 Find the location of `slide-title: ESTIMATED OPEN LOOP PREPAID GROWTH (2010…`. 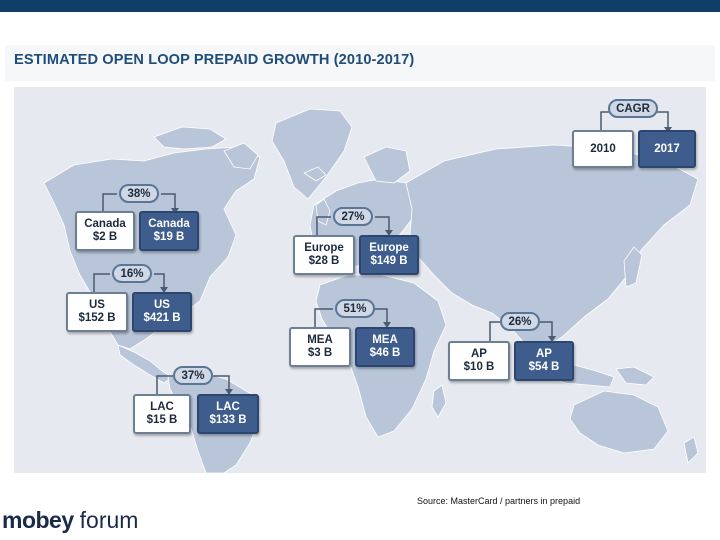

slide-title: ESTIMATED OPEN LOOP PREPAID GROWTH (2010… is located at coordinates (214, 60).